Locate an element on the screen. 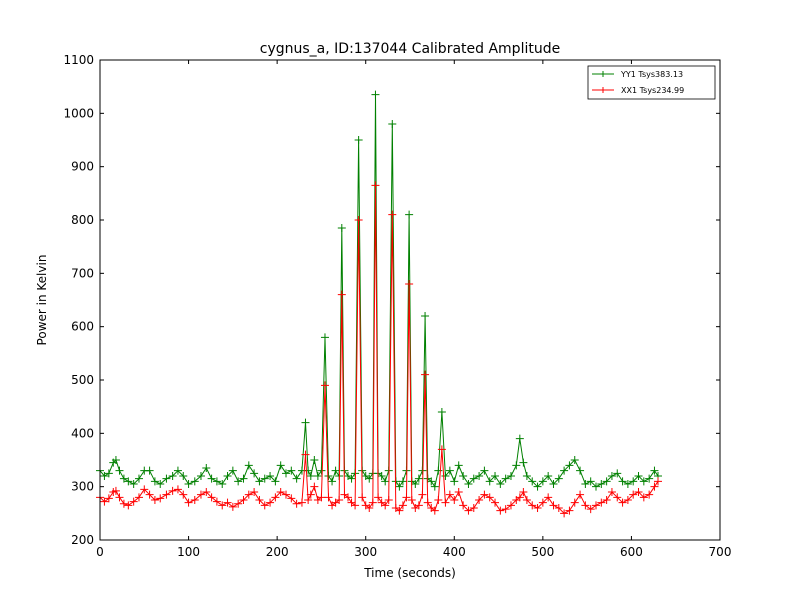 Image resolution: width=800 pixels, height=600 pixels. legend-label-yy1: YY1 Tsys383.13 is located at coordinates (651, 74).